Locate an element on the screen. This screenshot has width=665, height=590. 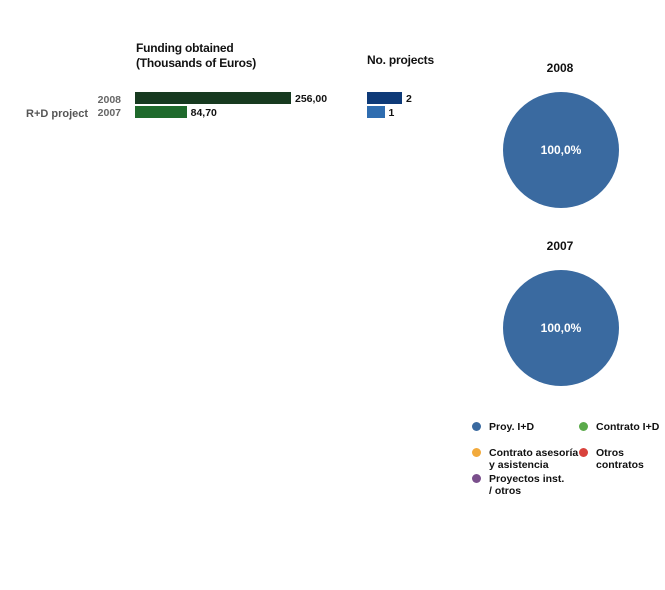
pie-label-2008: 100,0% is located at coordinates (561, 150).